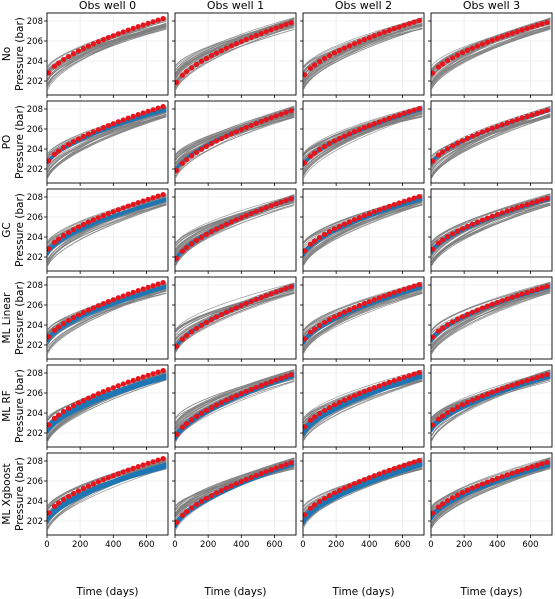 This screenshot has width=555, height=599. Describe the element at coordinates (464, 545) in the screenshot. I see `x-tick-label: 200` at that location.